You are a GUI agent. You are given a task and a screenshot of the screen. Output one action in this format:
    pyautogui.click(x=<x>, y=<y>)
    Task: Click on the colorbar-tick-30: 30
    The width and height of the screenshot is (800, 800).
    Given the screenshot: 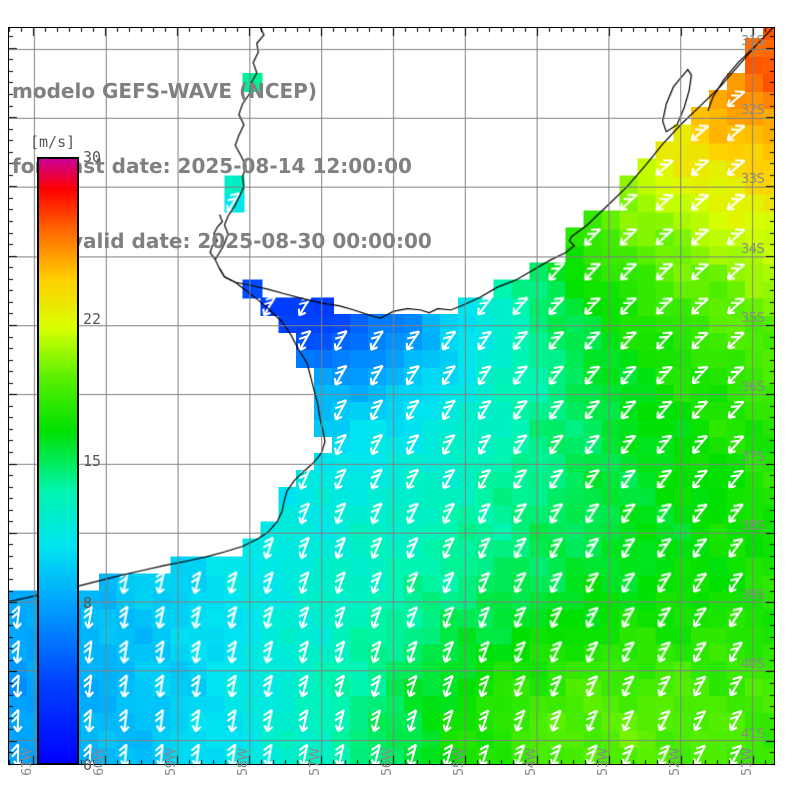 What is the action you would take?
    pyautogui.click(x=92, y=157)
    